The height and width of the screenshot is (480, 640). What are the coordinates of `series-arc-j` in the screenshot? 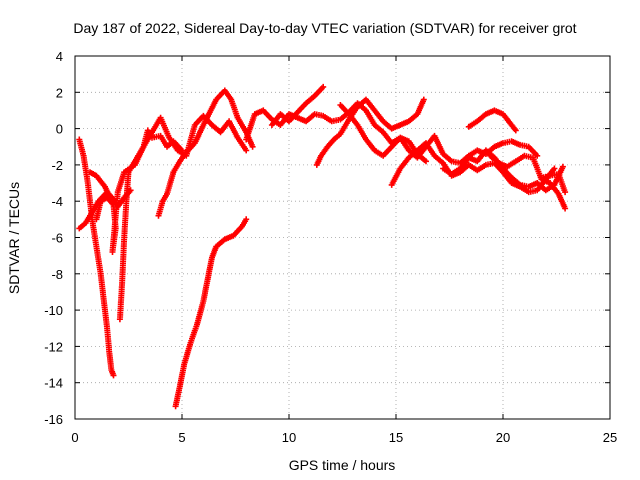 It's located at (370, 132).